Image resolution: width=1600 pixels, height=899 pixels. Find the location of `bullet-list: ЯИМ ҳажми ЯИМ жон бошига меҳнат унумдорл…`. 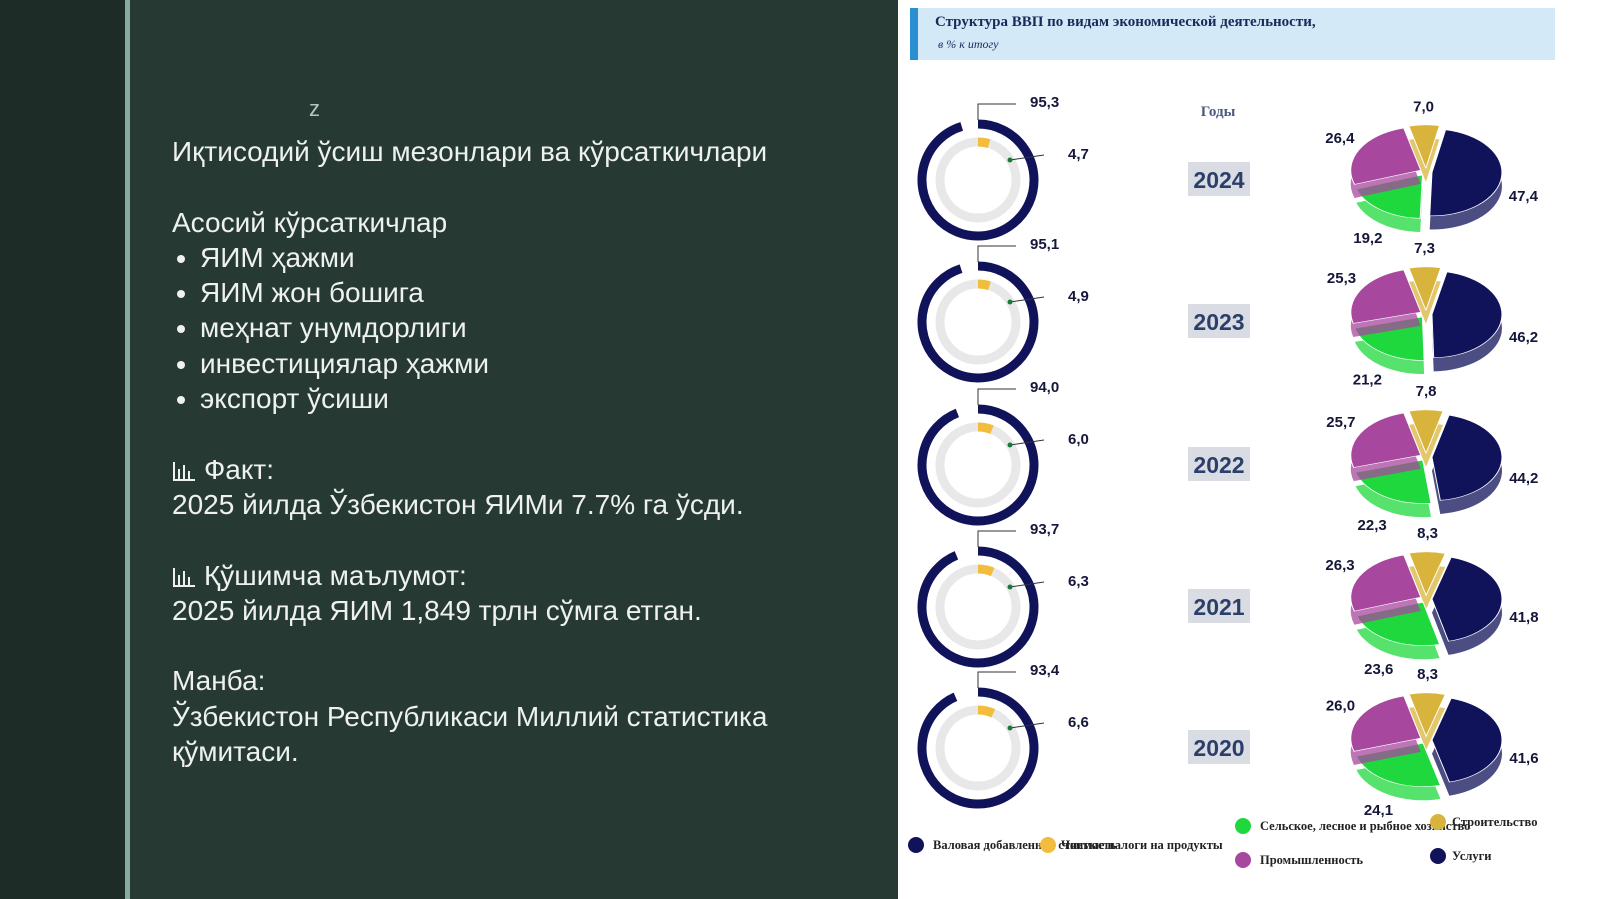

bullet-list: ЯИМ ҳажми ЯИМ жон бошига меҳнат унумдорл… is located at coordinates (522, 328).